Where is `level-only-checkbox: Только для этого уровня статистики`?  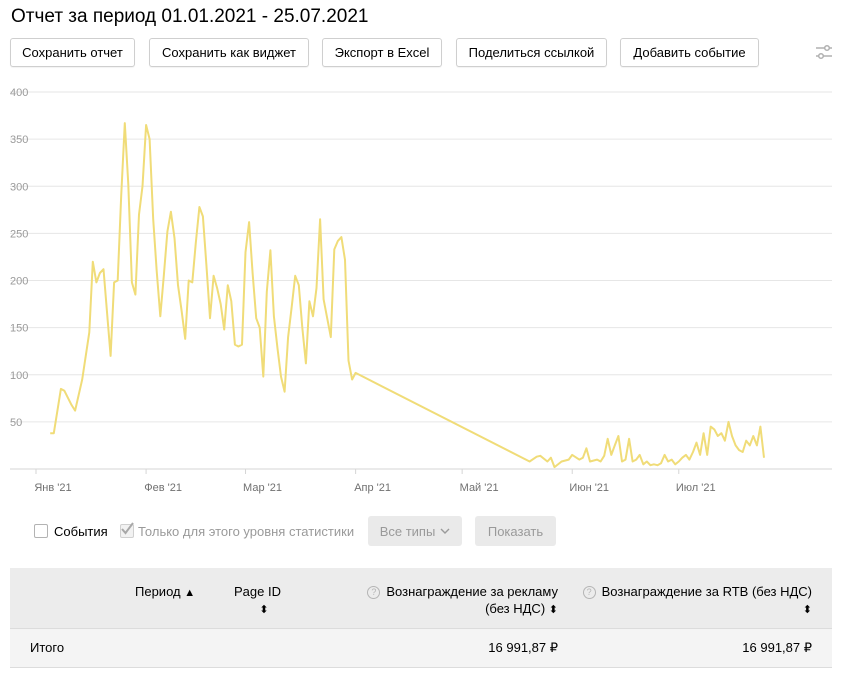 level-only-checkbox: Только для этого уровня статистики is located at coordinates (237, 531).